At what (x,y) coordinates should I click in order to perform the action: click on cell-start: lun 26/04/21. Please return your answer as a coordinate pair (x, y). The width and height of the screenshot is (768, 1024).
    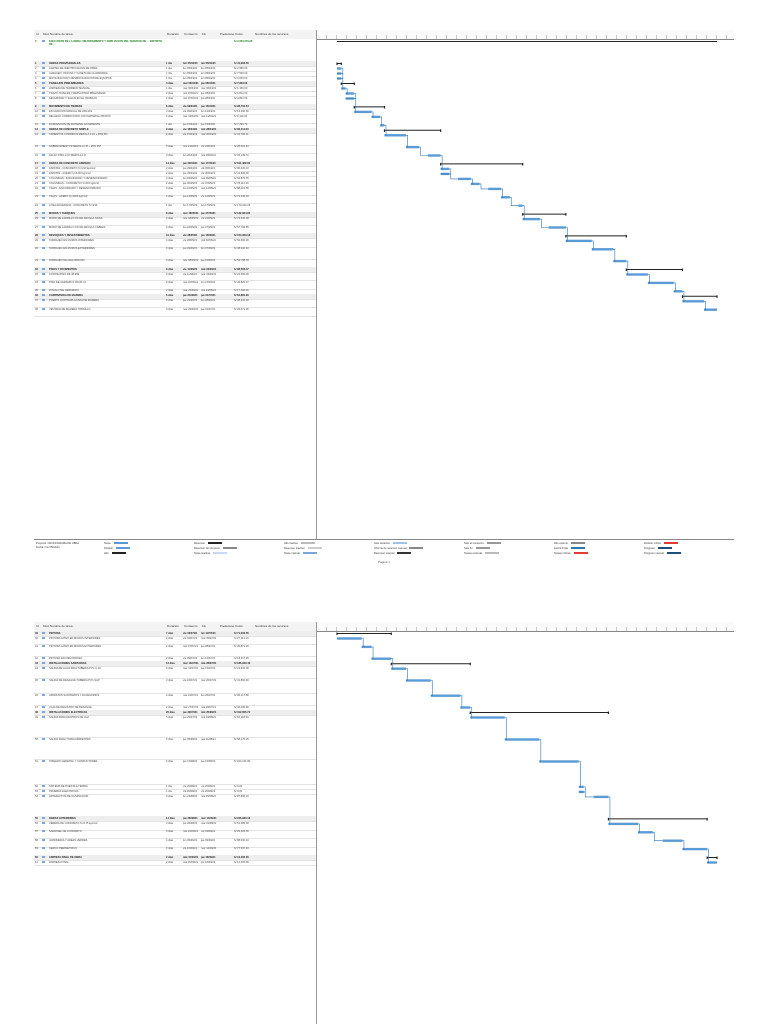
    Looking at the image, I should click on (190, 155).